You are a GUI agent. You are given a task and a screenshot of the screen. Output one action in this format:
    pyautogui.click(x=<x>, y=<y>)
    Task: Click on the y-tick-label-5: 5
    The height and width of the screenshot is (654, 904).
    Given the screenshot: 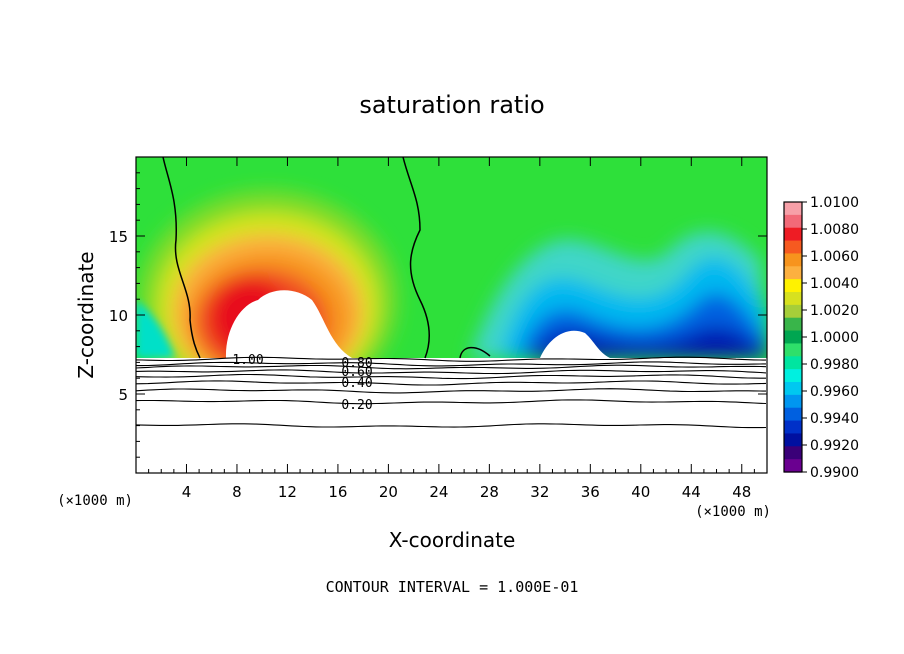 What is the action you would take?
    pyautogui.click(x=123, y=395)
    